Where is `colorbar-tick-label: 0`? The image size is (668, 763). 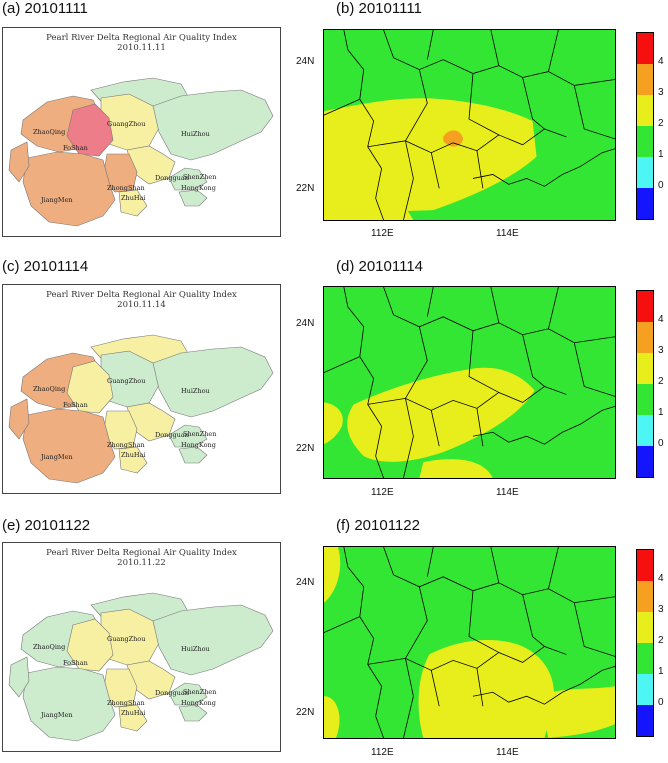
colorbar-tick-label: 0 is located at coordinates (661, 702).